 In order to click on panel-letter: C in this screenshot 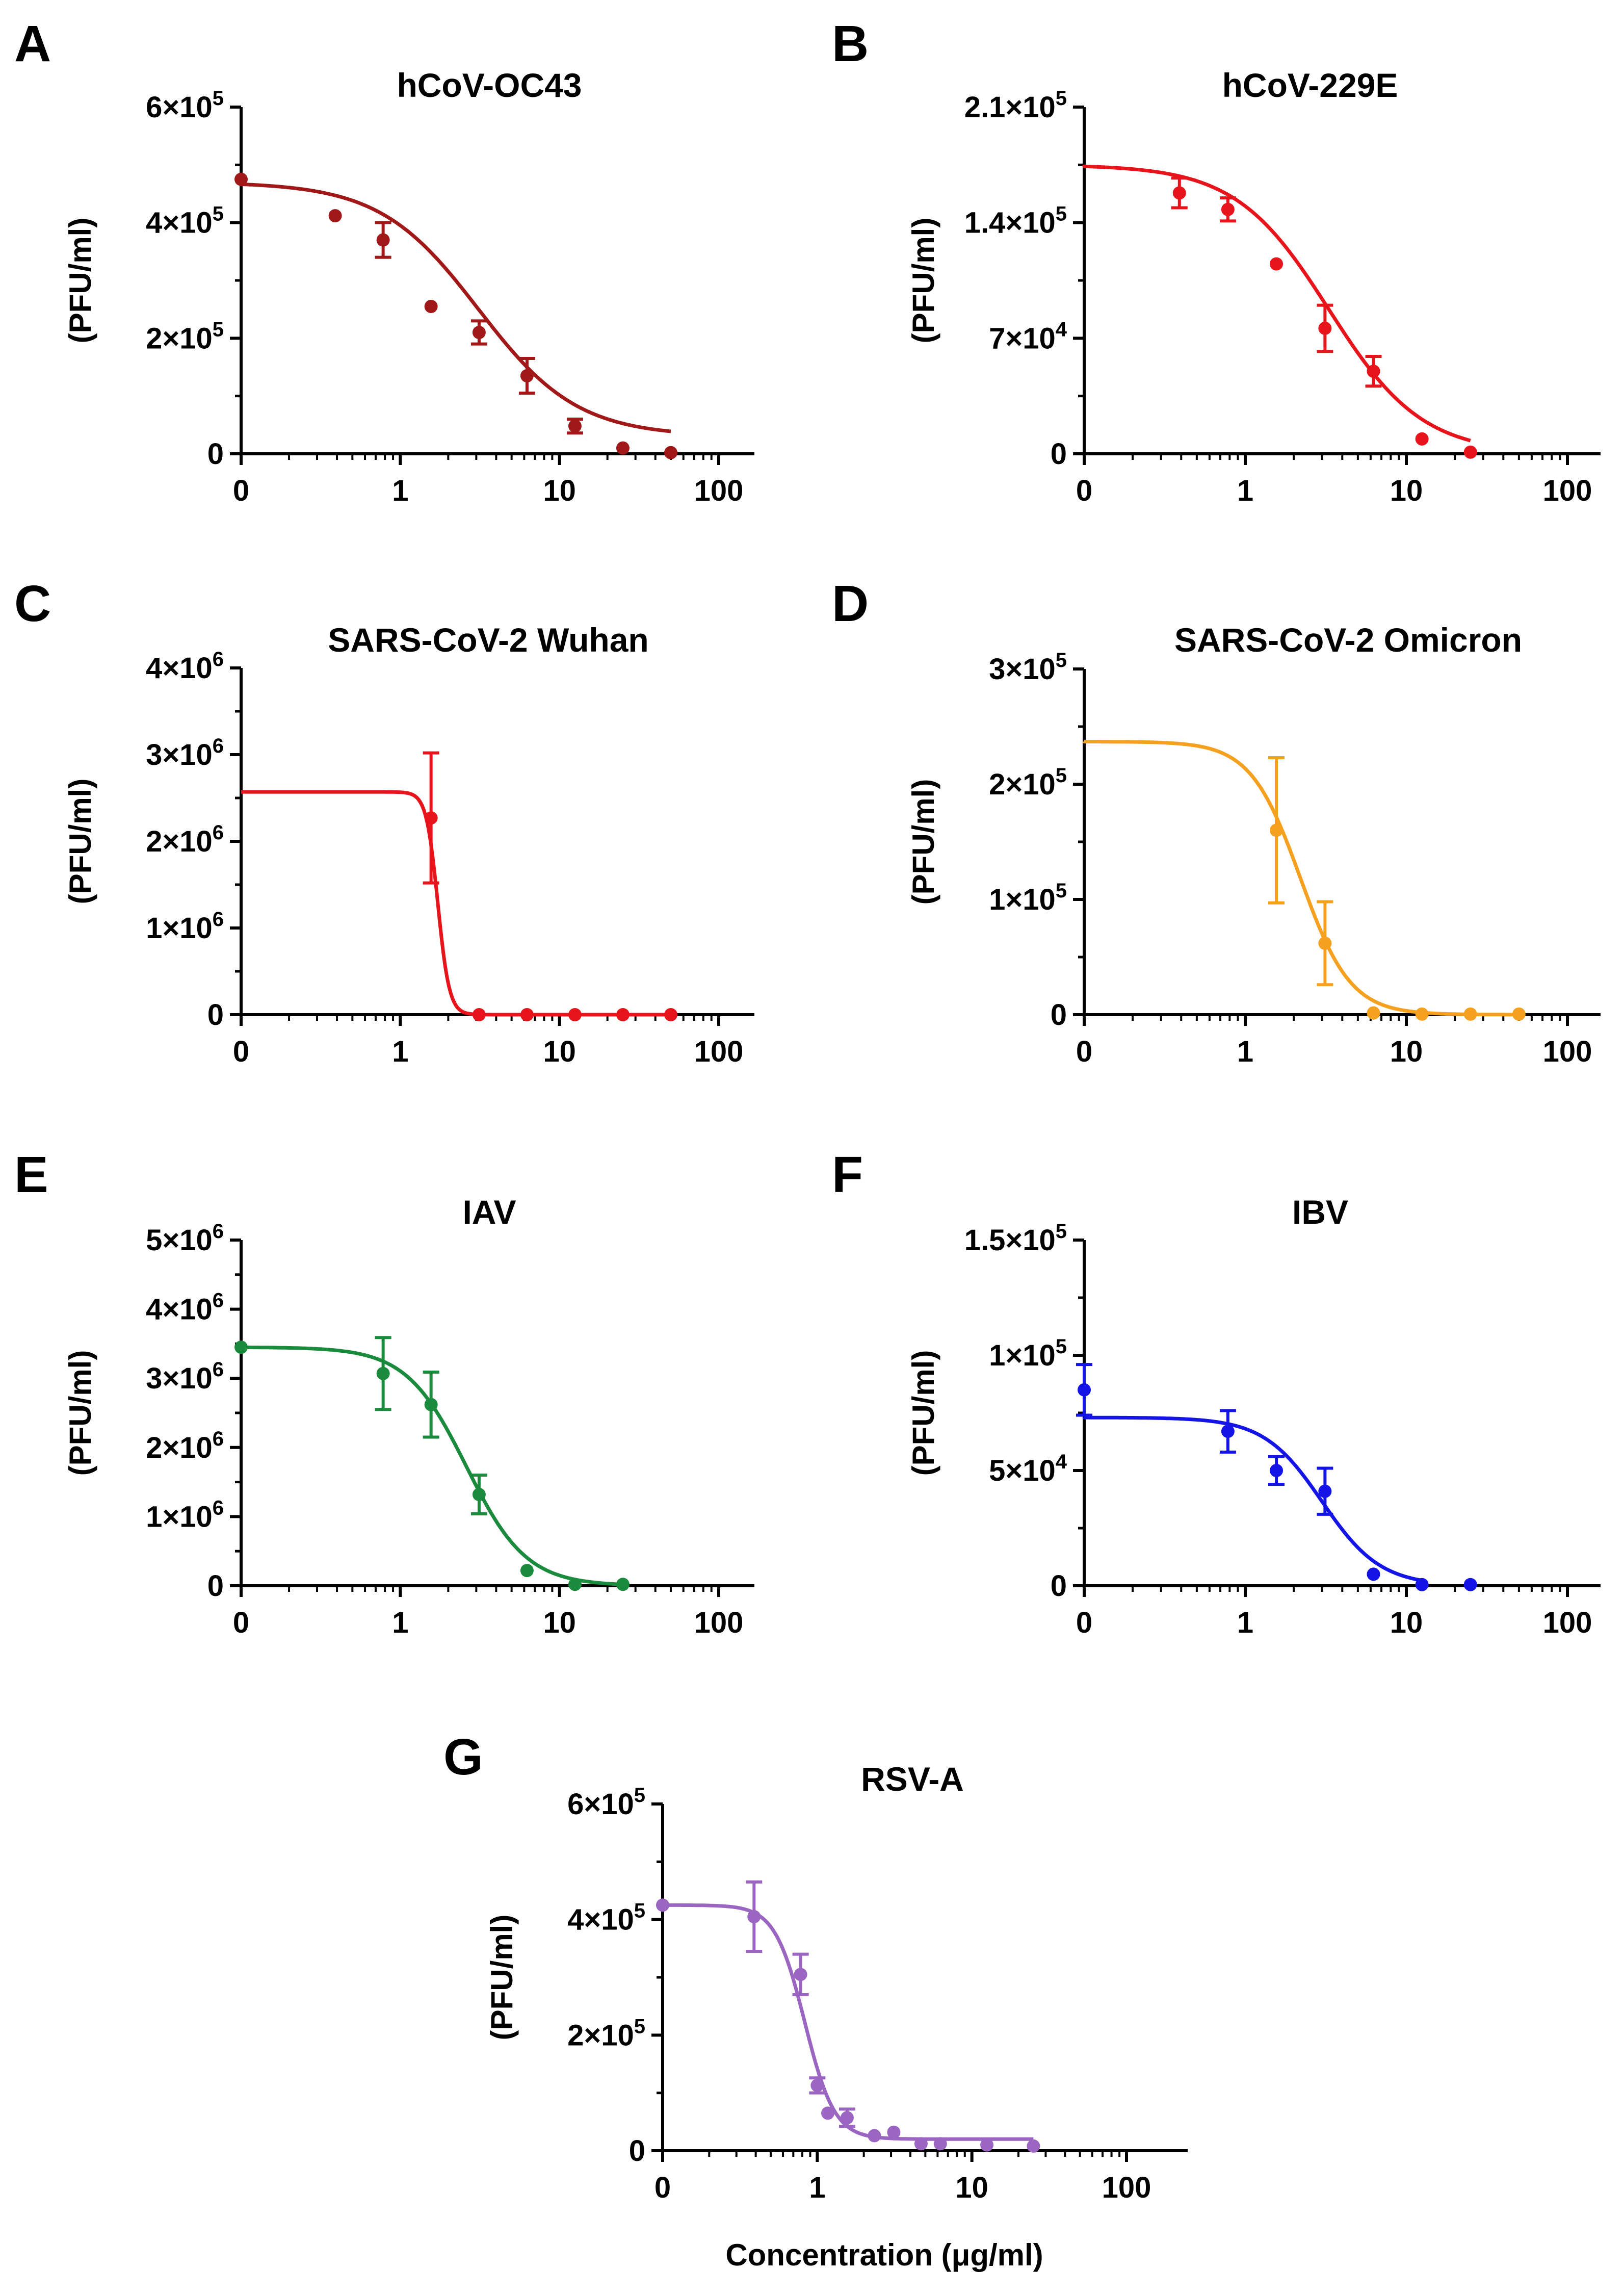, I will do `click(32, 603)`.